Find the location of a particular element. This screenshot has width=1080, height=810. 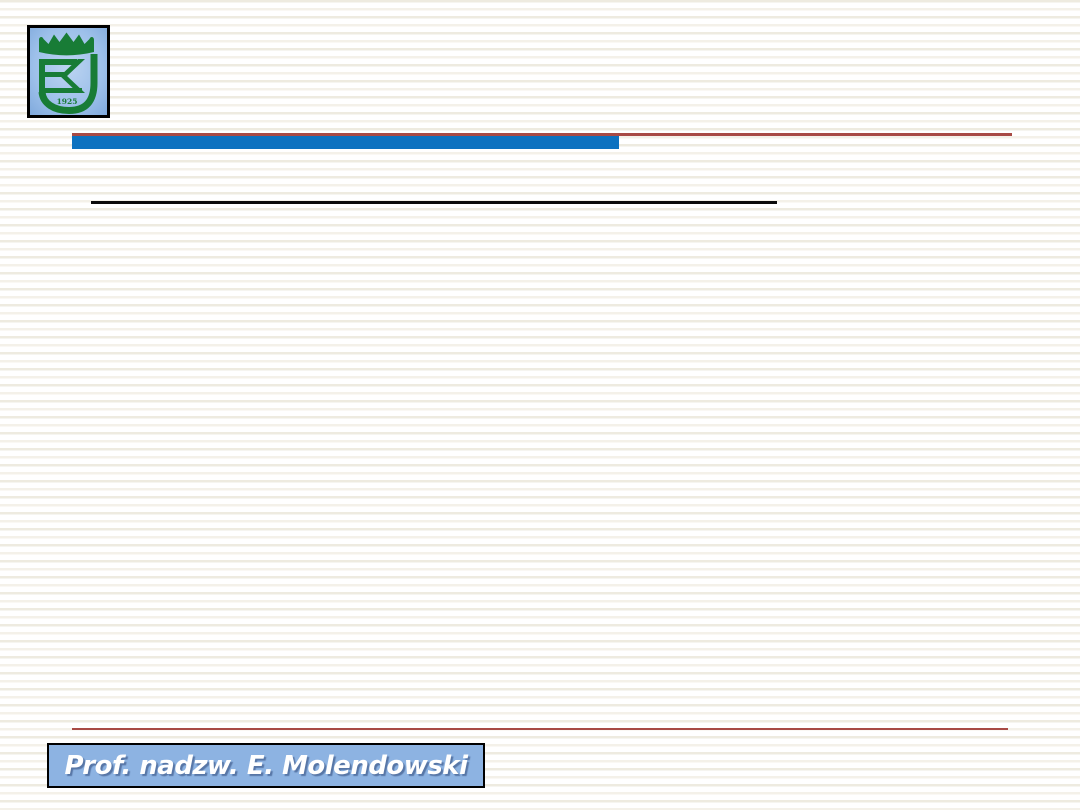

university-crest-logo: 1925 is located at coordinates (68, 71).